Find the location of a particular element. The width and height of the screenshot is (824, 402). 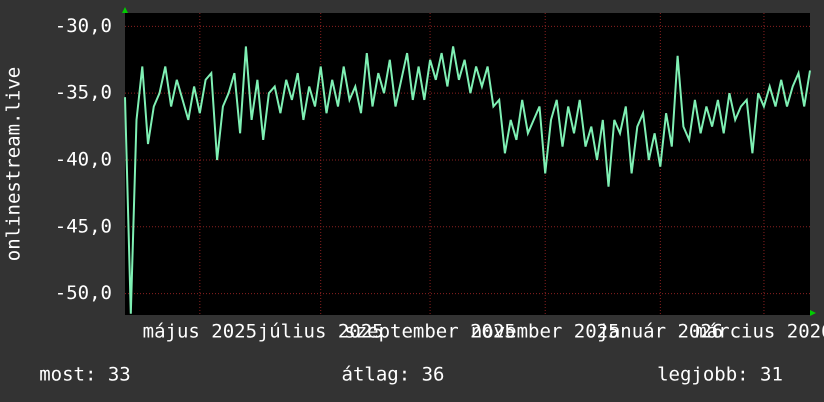

x-tick-label: szeptember 2025 is located at coordinates (430, 332).